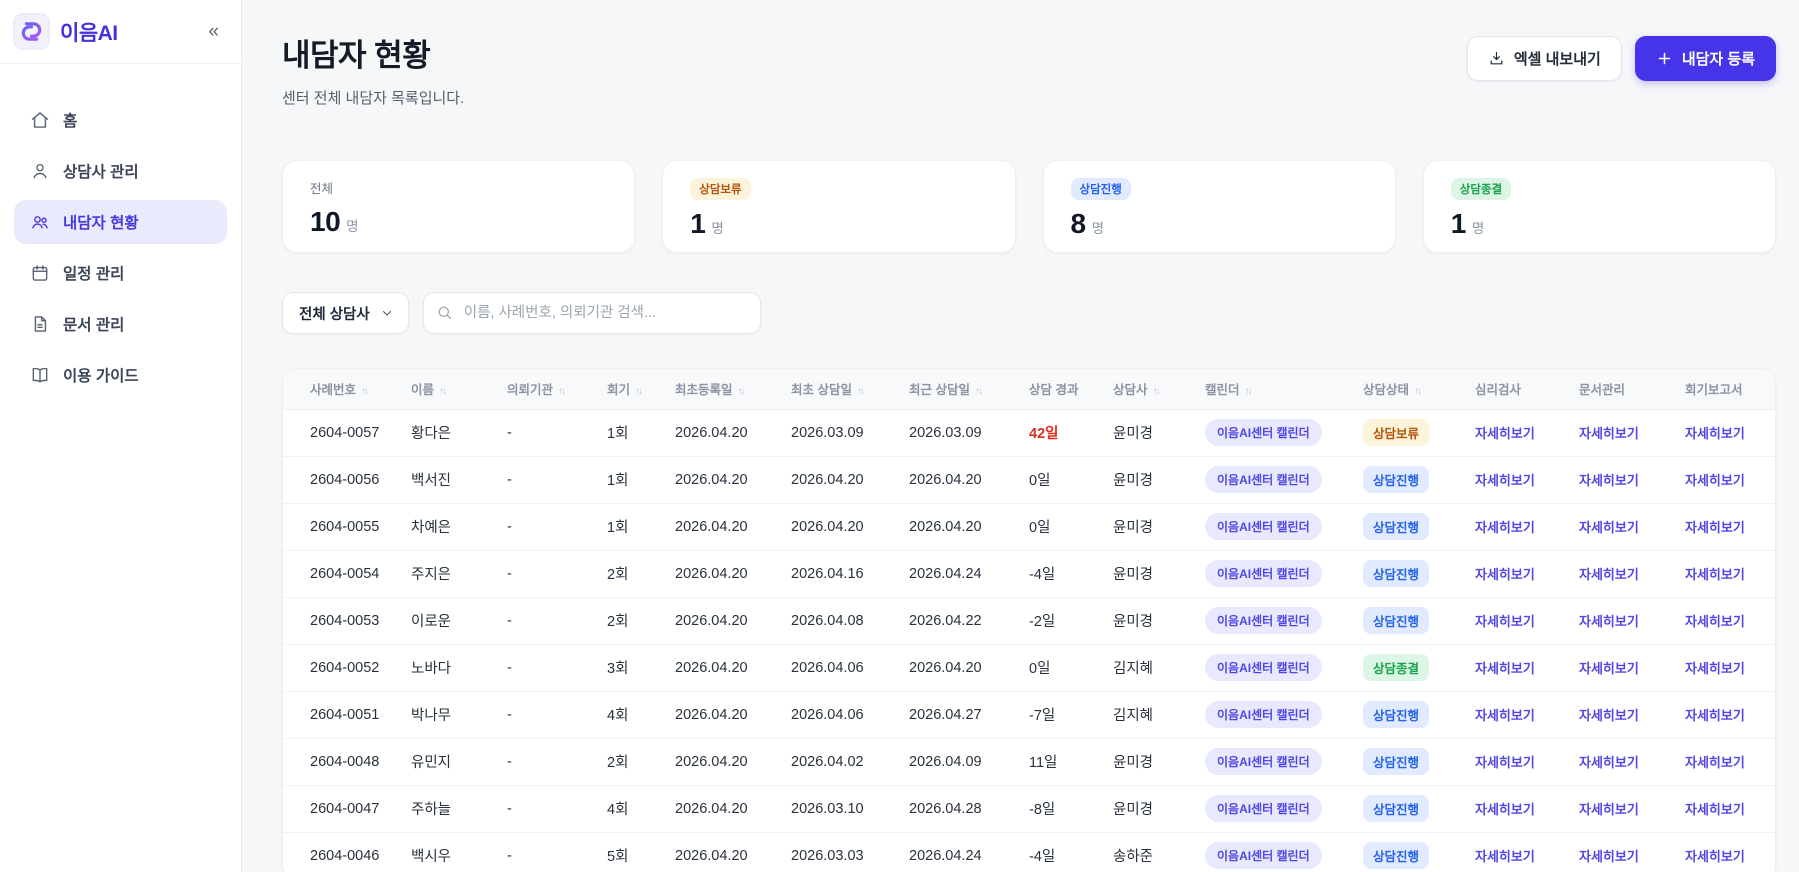 The image size is (1799, 872). What do you see at coordinates (840, 620) in the screenshot?
I see `cell-first-session: 2026.04.08` at bounding box center [840, 620].